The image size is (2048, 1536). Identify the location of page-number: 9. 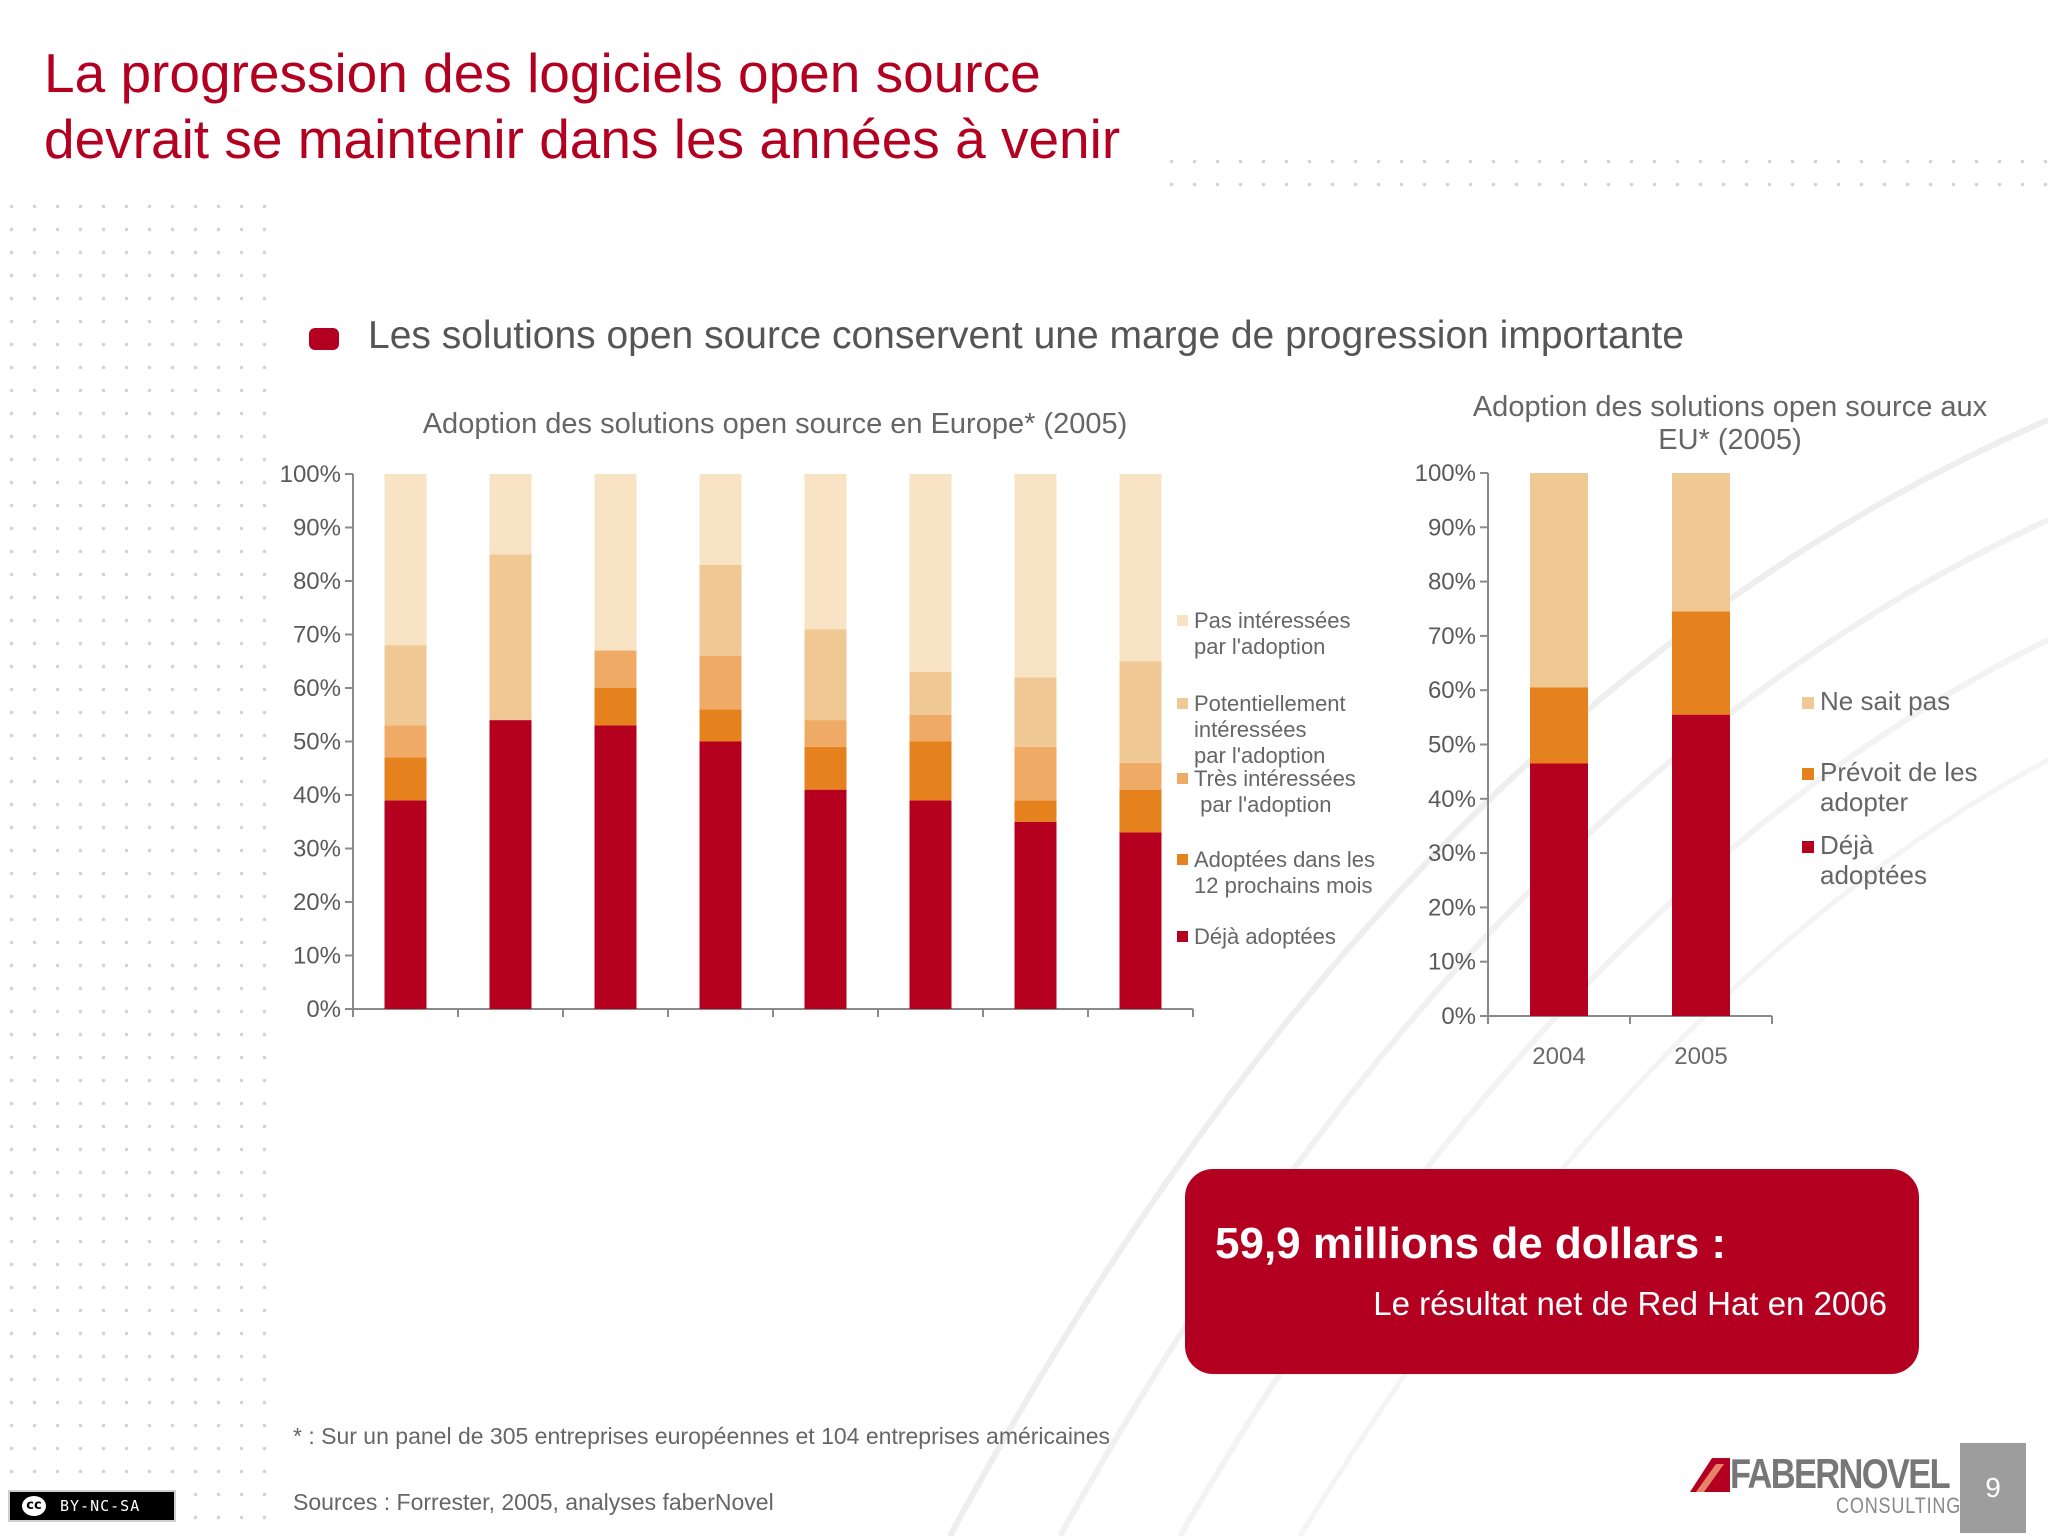
(1993, 1488).